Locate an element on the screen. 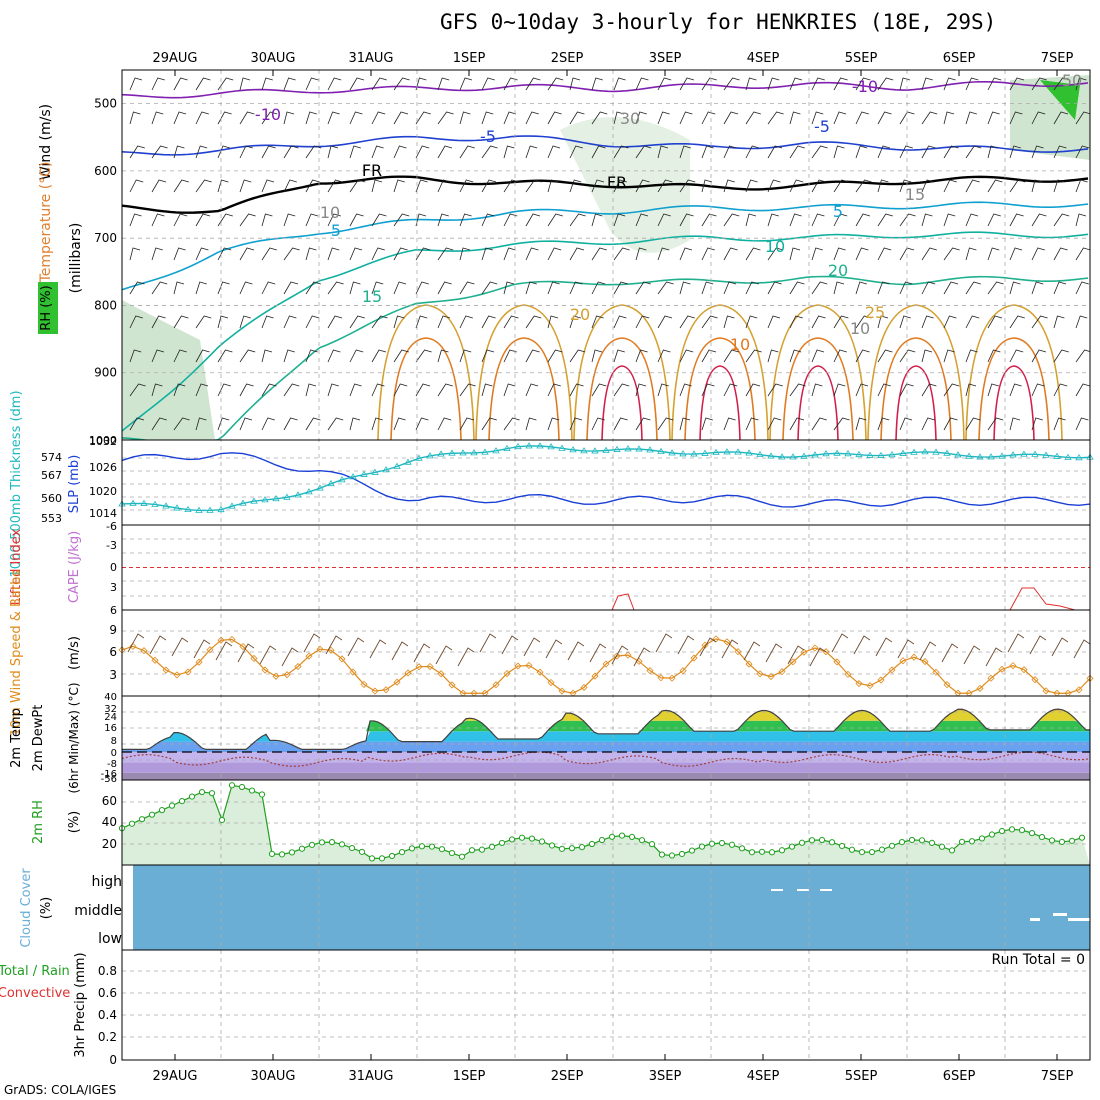  wind-tick-label: 3 is located at coordinates (113, 675).